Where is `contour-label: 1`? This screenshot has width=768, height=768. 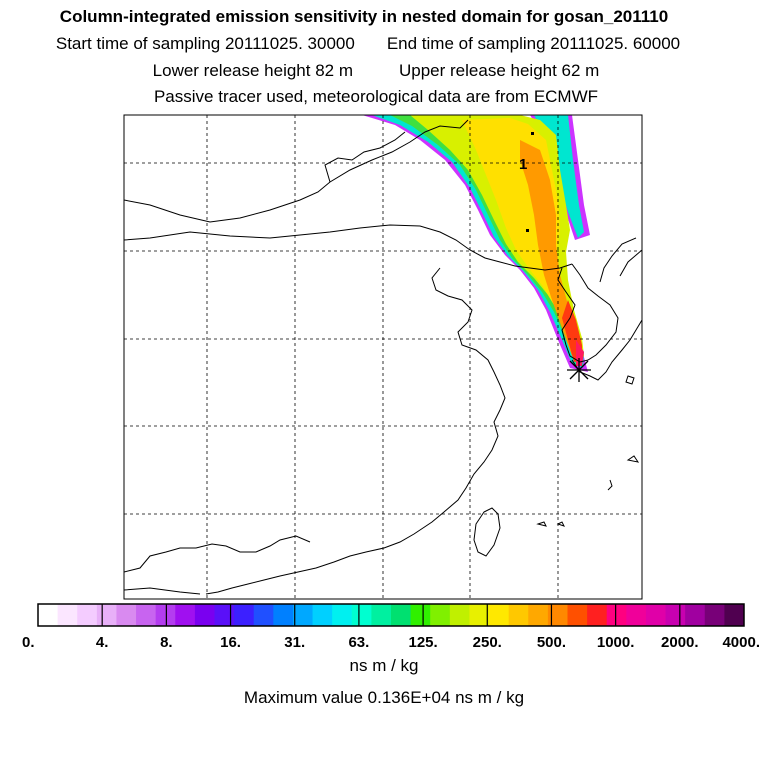
contour-label: 1 is located at coordinates (523, 164).